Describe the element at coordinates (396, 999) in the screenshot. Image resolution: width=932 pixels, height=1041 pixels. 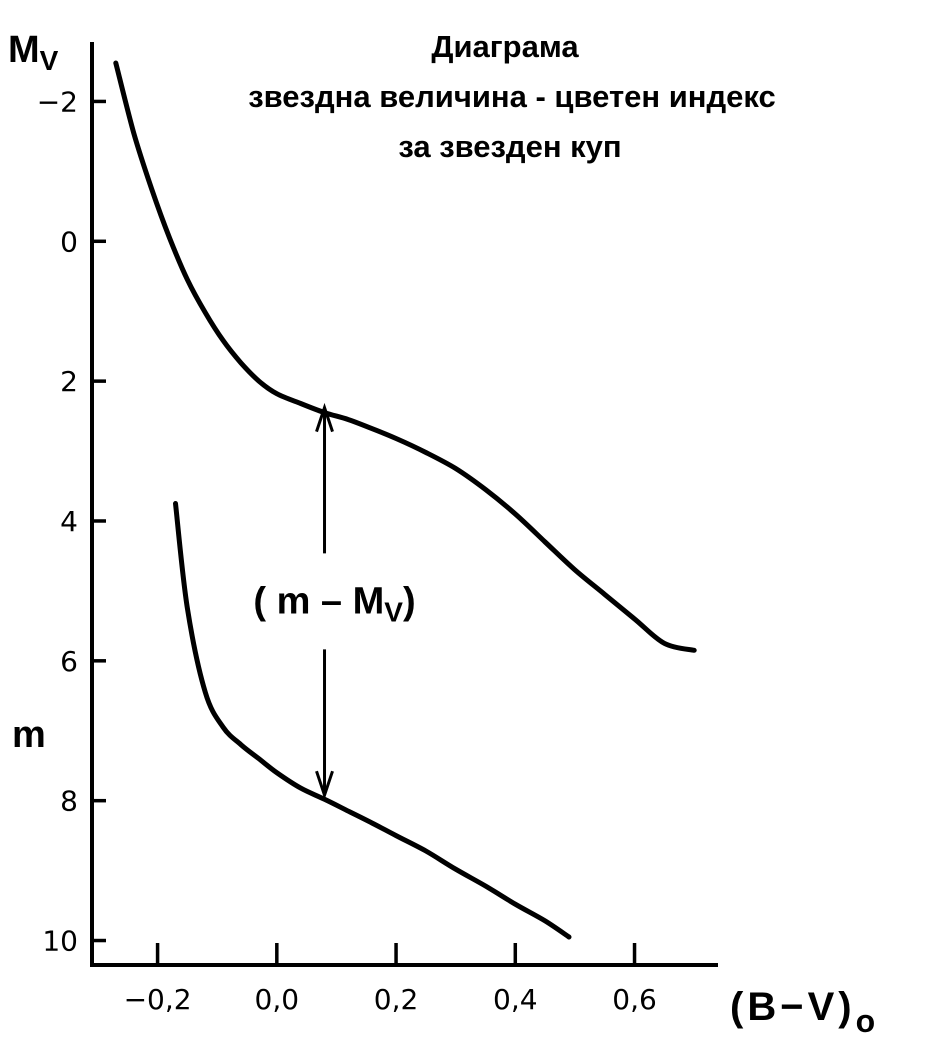
I see `x-tick-label: 0,2` at that location.